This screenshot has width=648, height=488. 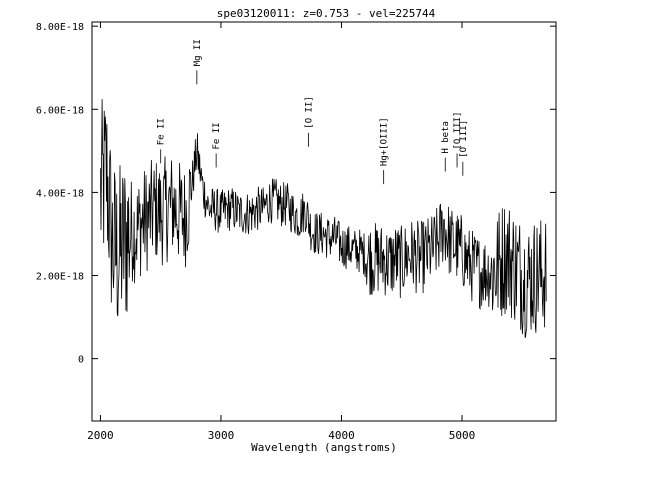 I want to click on line-annotation: [O II], so click(x=310, y=121).